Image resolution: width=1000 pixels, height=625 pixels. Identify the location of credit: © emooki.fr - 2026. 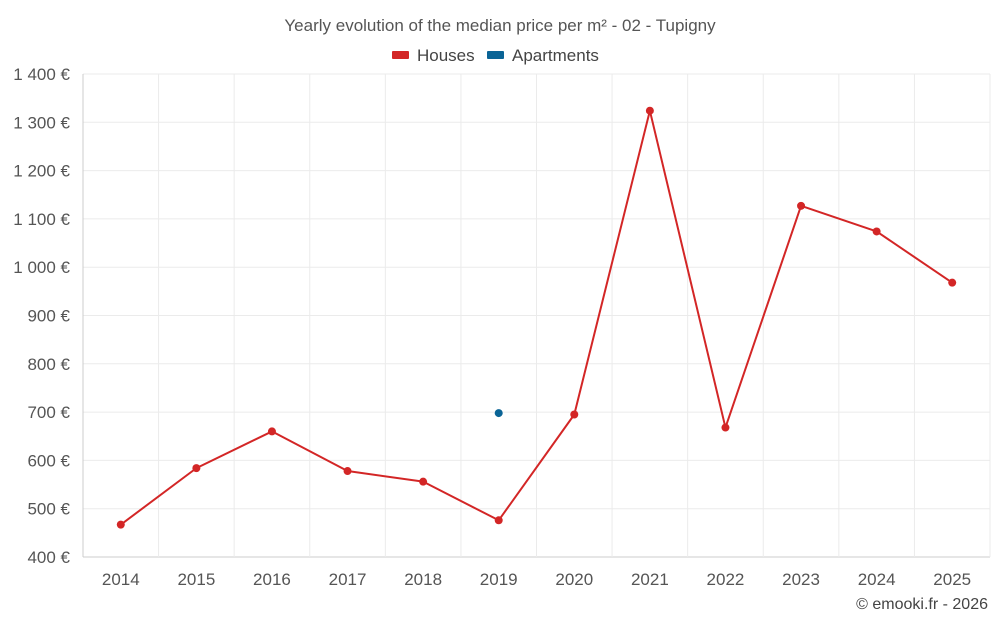
(922, 604).